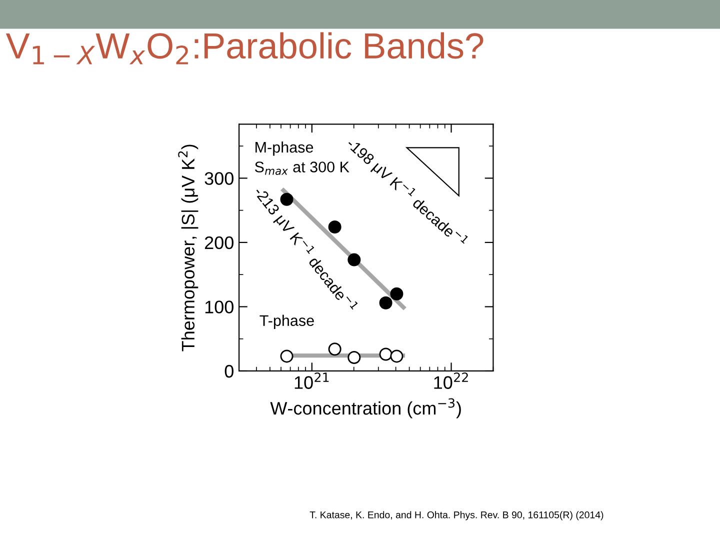  Describe the element at coordinates (219, 178) in the screenshot. I see `y-tick-label: 300` at that location.